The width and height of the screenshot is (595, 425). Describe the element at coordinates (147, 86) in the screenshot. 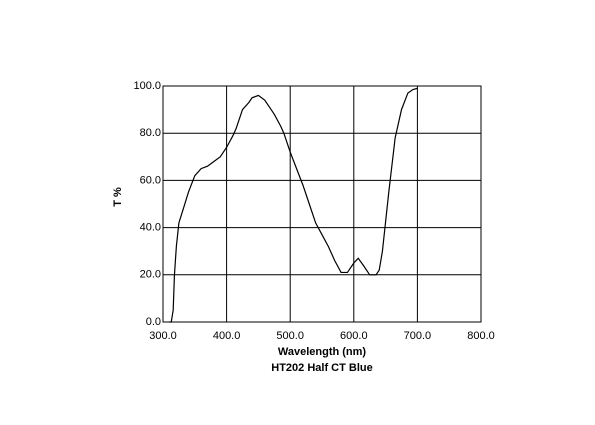

I see `y-tick-label: 100.0` at that location.